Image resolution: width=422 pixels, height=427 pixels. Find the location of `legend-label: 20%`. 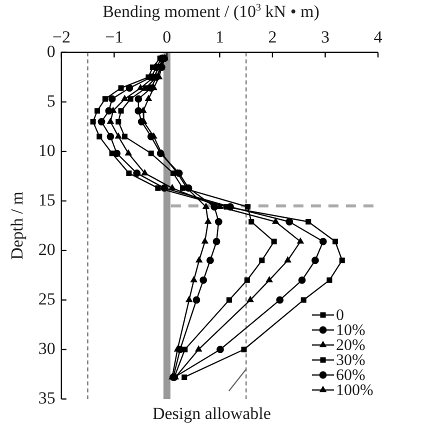

legend-label: 20% is located at coordinates (351, 345).